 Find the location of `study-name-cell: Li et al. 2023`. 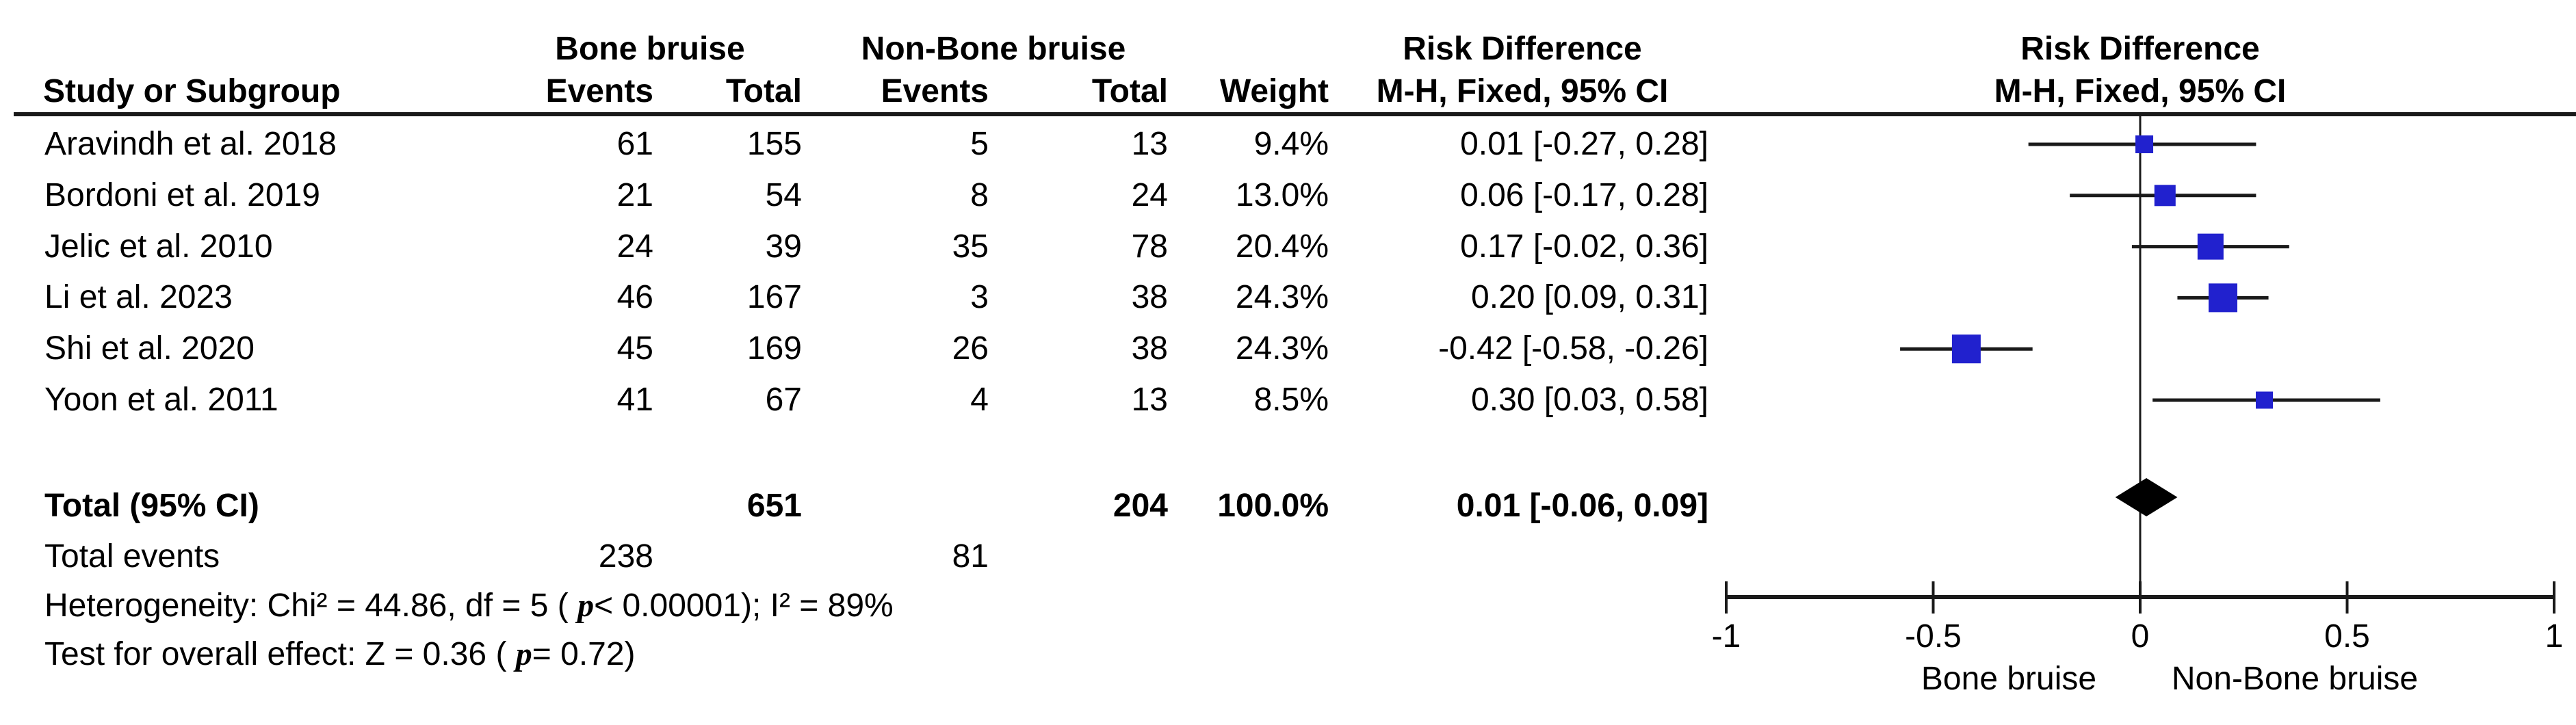

study-name-cell: Li et al. 2023 is located at coordinates (138, 297).